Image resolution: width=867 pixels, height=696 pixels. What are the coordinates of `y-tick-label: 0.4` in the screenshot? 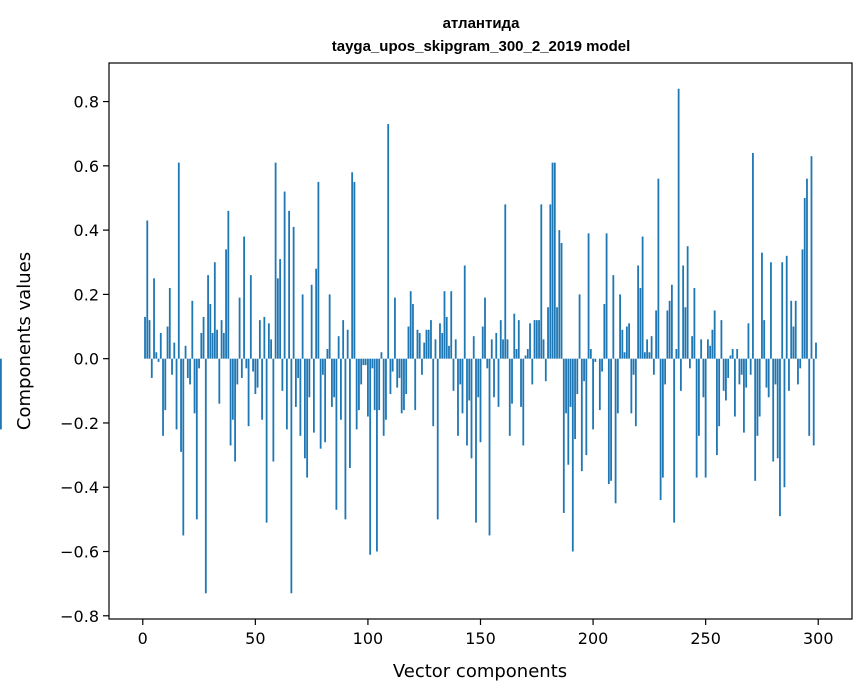 It's located at (86, 230).